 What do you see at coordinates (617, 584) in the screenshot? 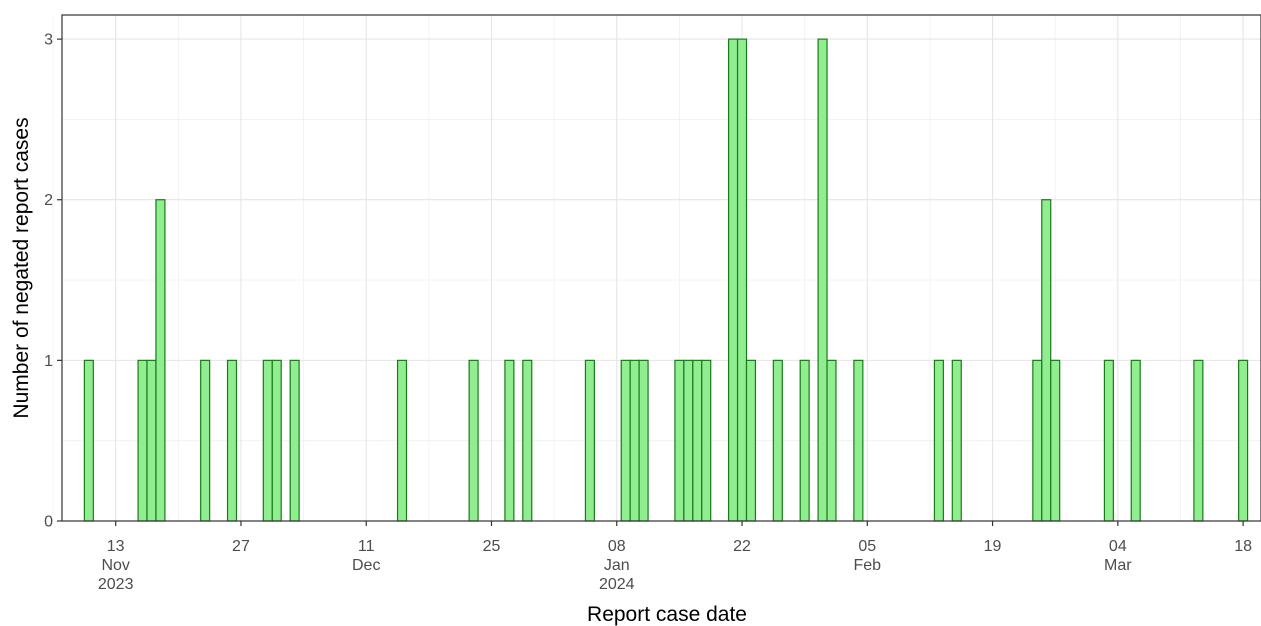
I see `x-tick-label: 2024` at bounding box center [617, 584].